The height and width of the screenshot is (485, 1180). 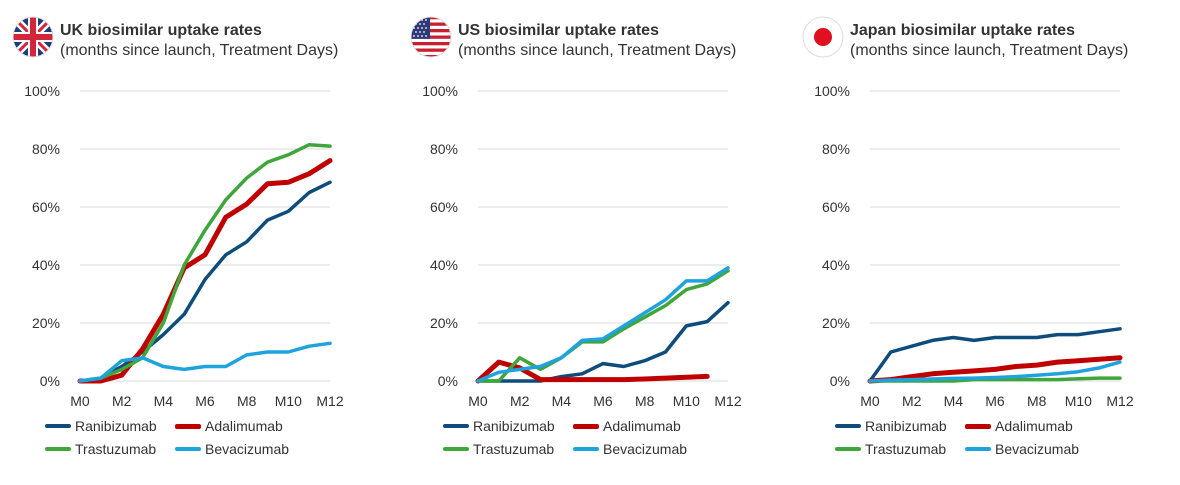 I want to click on uk-legend-label: Bevacizumab, so click(x=247, y=449).